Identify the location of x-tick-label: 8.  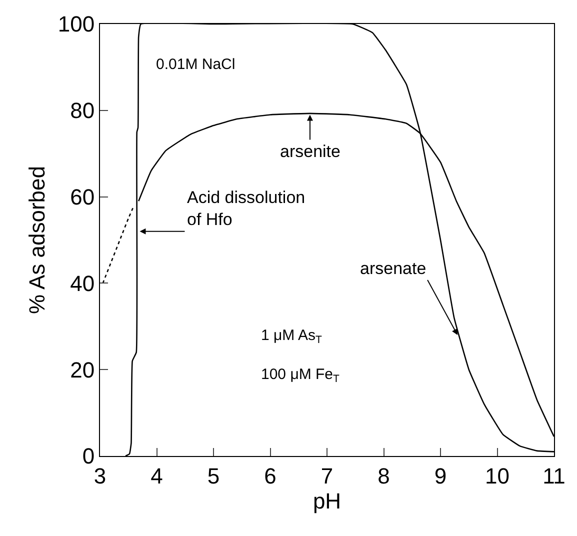
(384, 475).